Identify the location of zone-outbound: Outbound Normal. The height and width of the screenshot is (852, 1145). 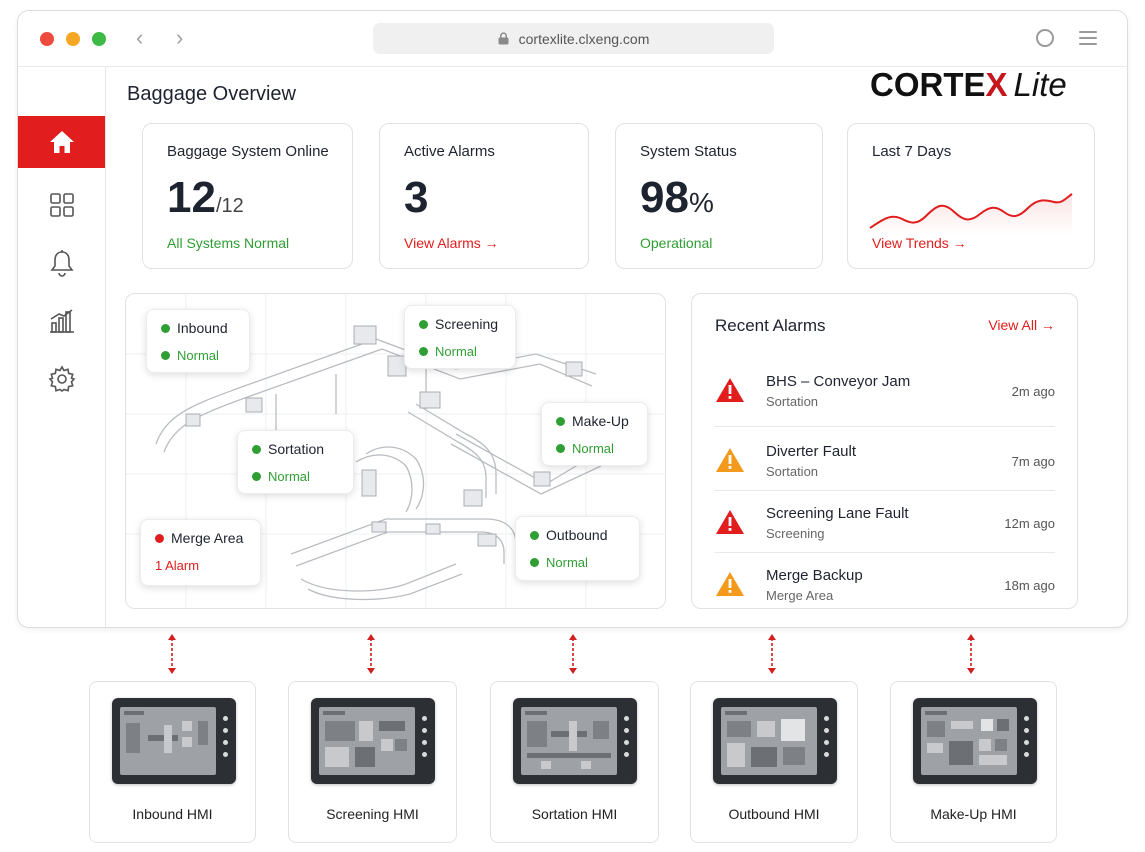
(577, 548).